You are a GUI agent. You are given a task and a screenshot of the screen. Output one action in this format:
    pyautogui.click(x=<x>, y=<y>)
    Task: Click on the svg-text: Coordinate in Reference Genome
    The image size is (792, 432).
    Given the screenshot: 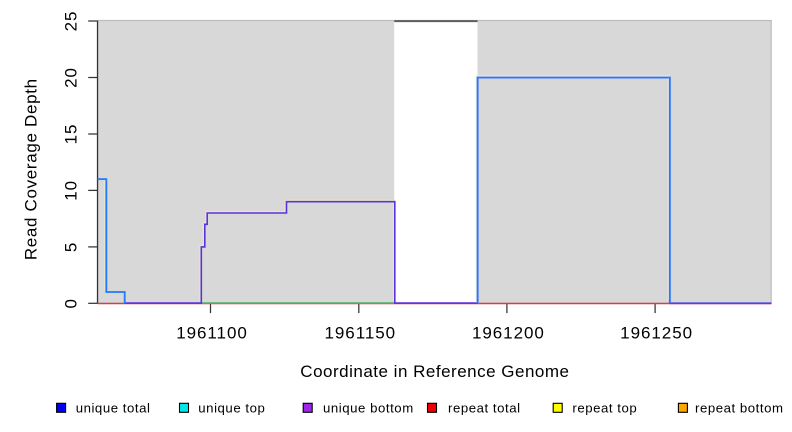 What is the action you would take?
    pyautogui.click(x=434, y=371)
    